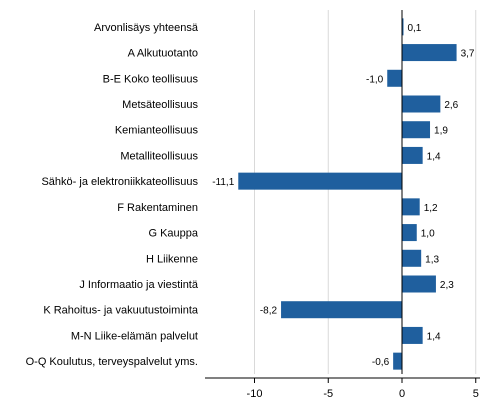 The width and height of the screenshot is (491, 416). Describe the element at coordinates (172, 259) in the screenshot. I see `category-label: H Liikenne` at that location.